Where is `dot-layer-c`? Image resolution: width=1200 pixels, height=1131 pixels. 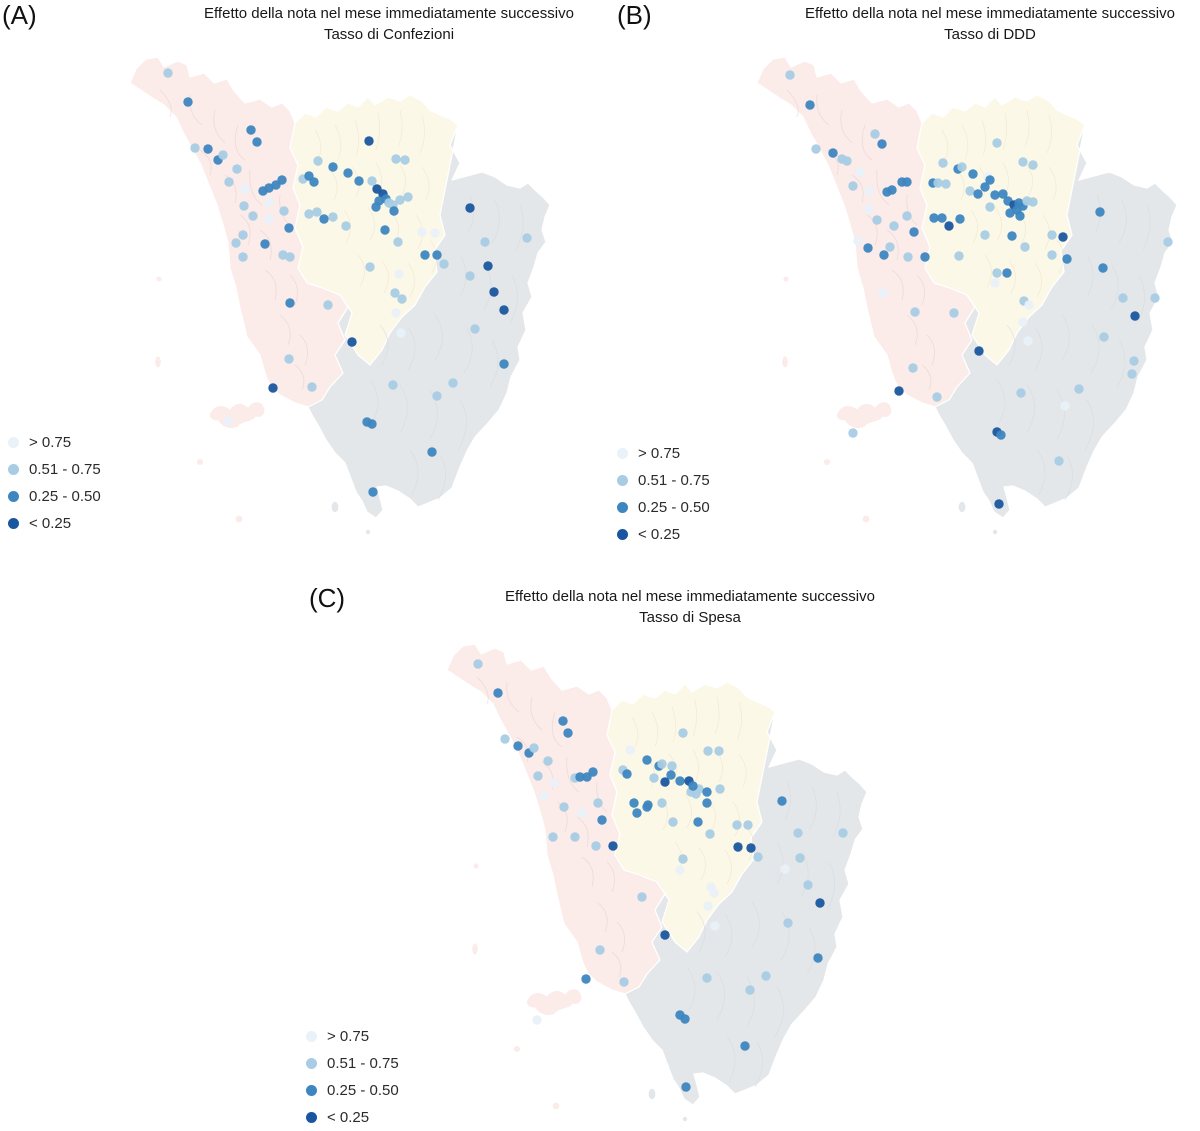
dot-layer-c is located at coordinates (660, 875).